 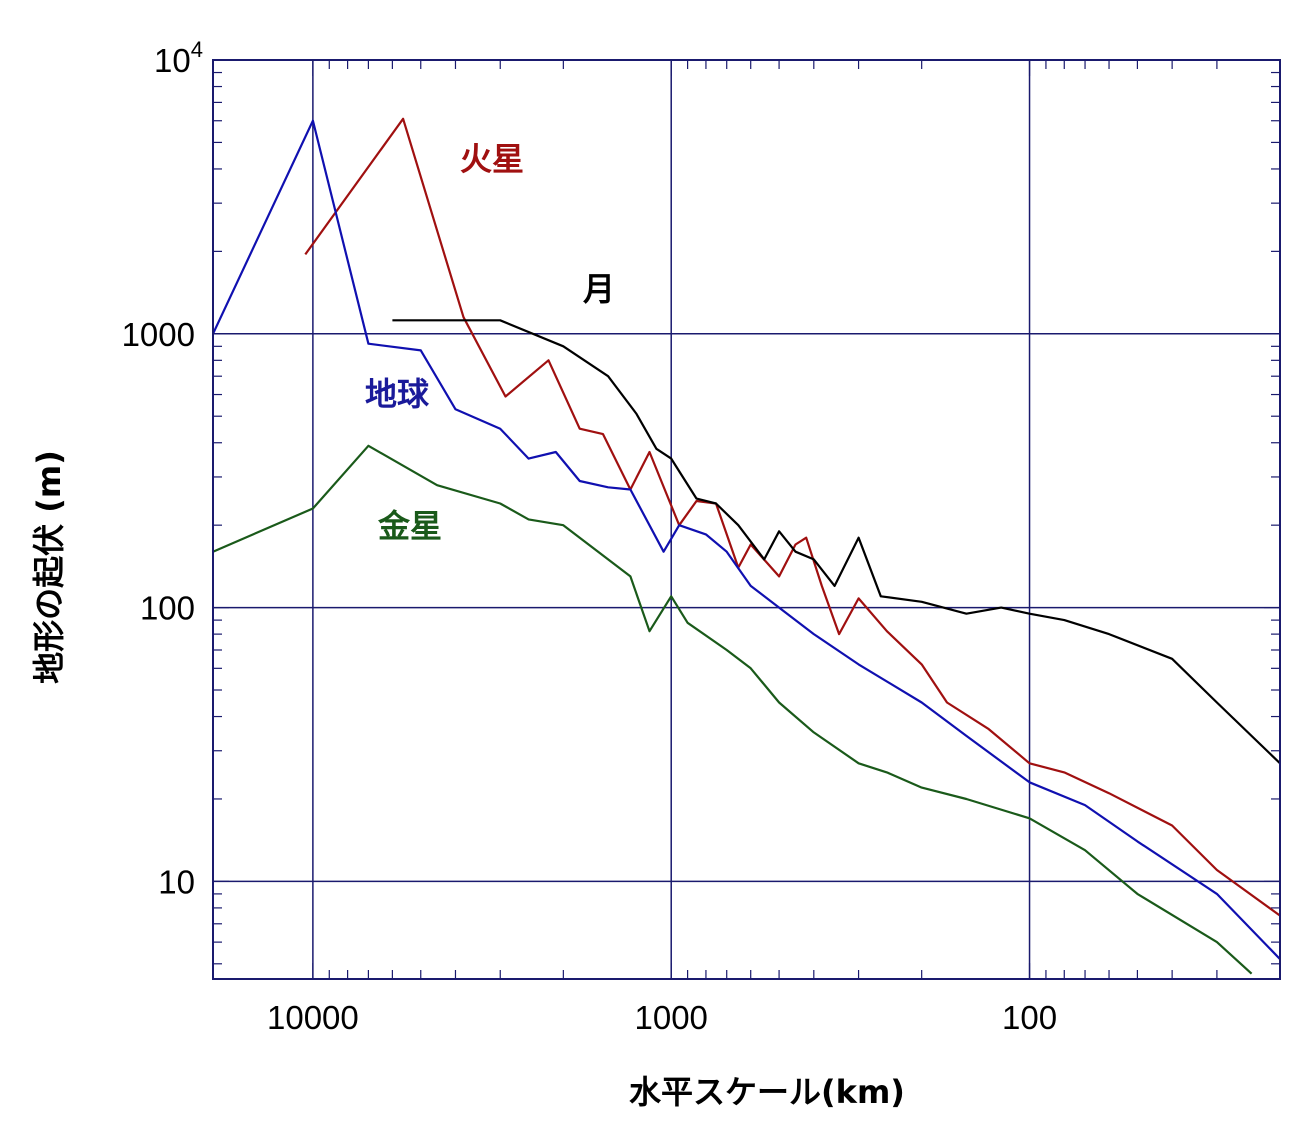 What do you see at coordinates (599, 289) in the screenshot?
I see `series-label-moon: 月` at bounding box center [599, 289].